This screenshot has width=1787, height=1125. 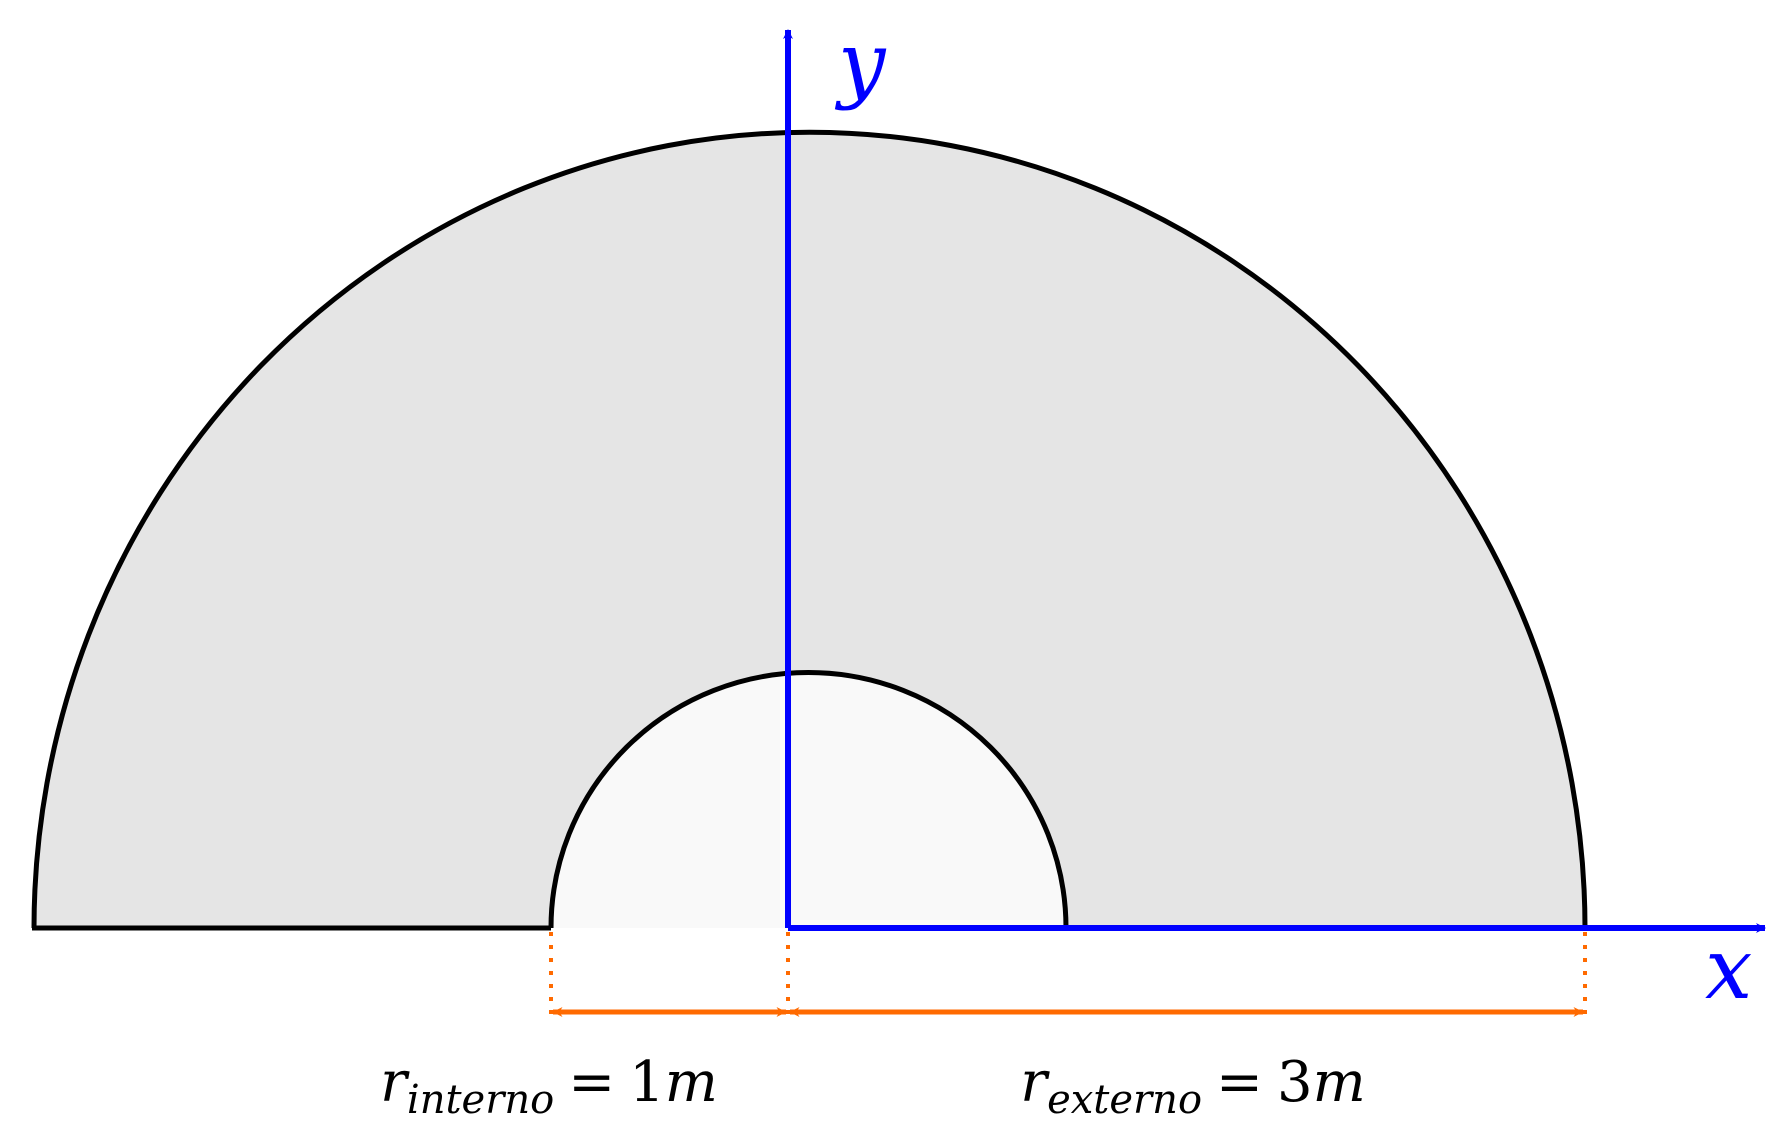 I want to click on inner-radius-subscript: interno, so click(x=480, y=1100).